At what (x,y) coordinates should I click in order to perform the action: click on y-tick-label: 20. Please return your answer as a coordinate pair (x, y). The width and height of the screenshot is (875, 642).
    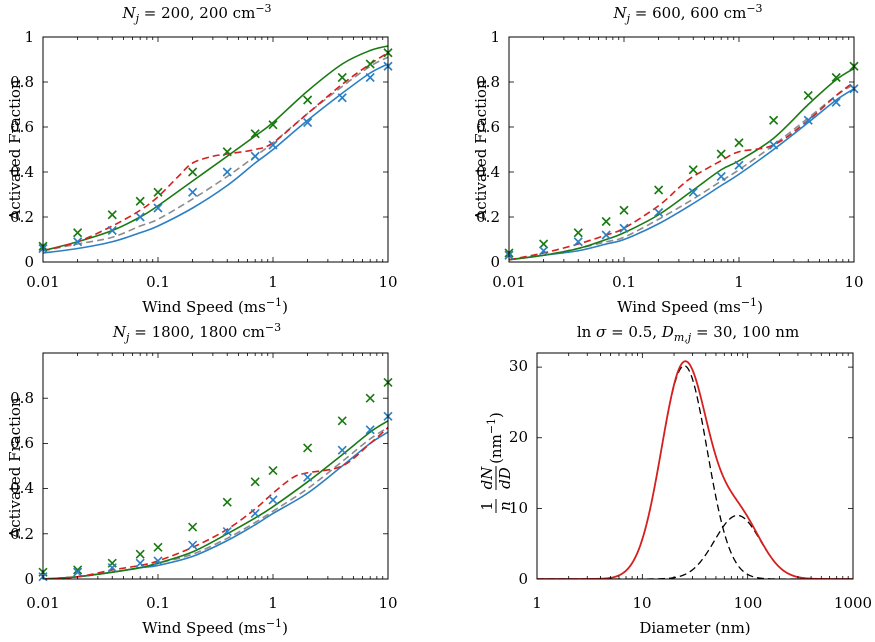
    Looking at the image, I should click on (518, 437).